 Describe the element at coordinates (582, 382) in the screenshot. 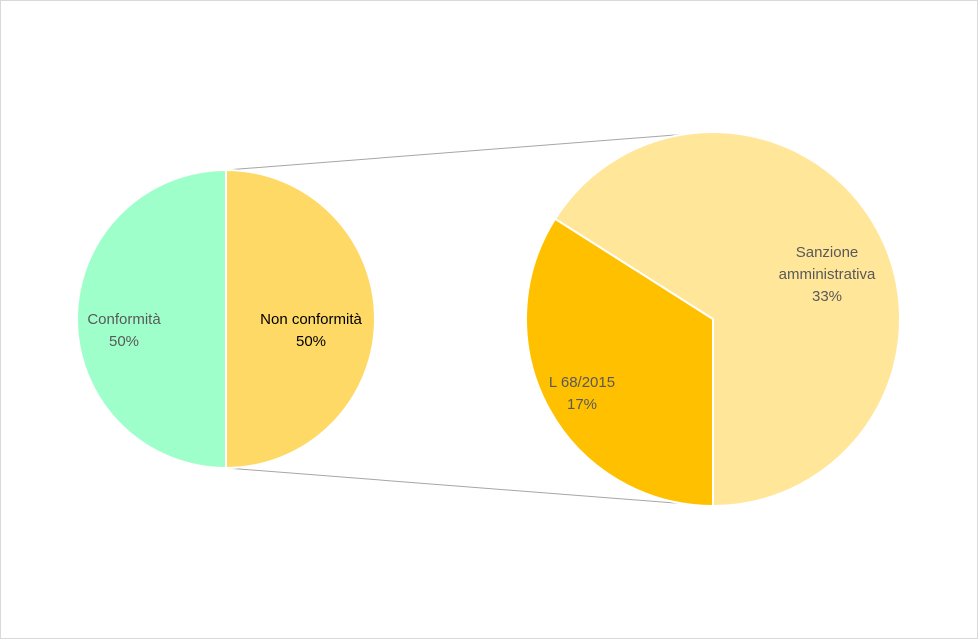

I see `slice-label: L 68/2015` at that location.